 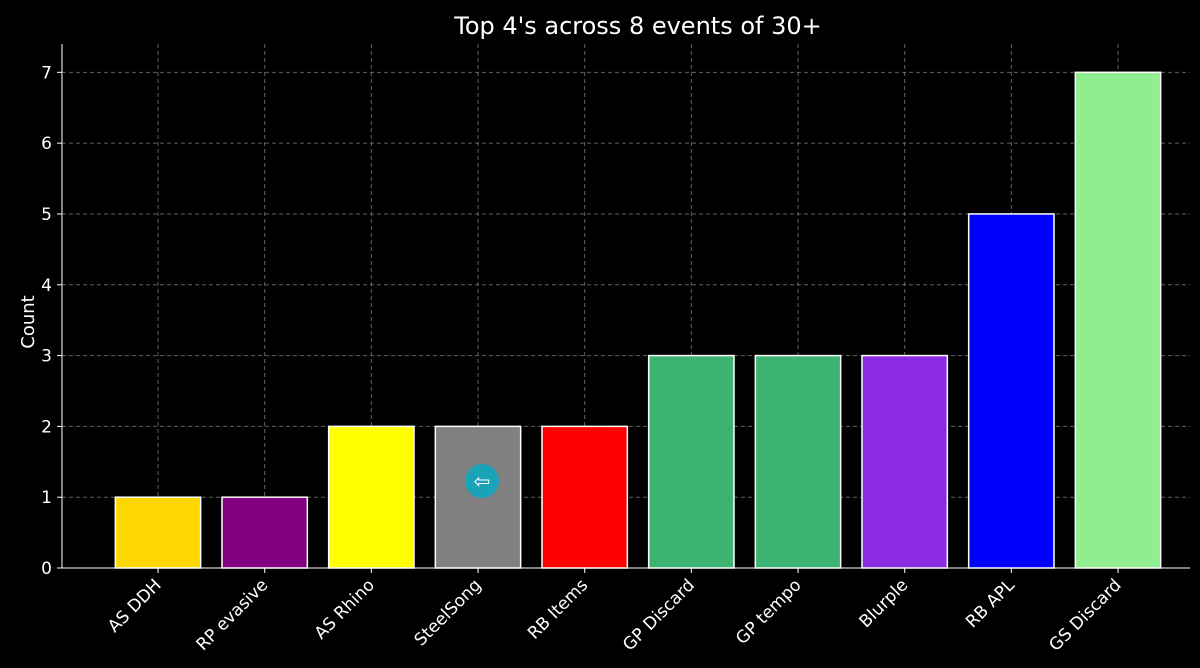 I want to click on bar-gp-discard, so click(x=691, y=461).